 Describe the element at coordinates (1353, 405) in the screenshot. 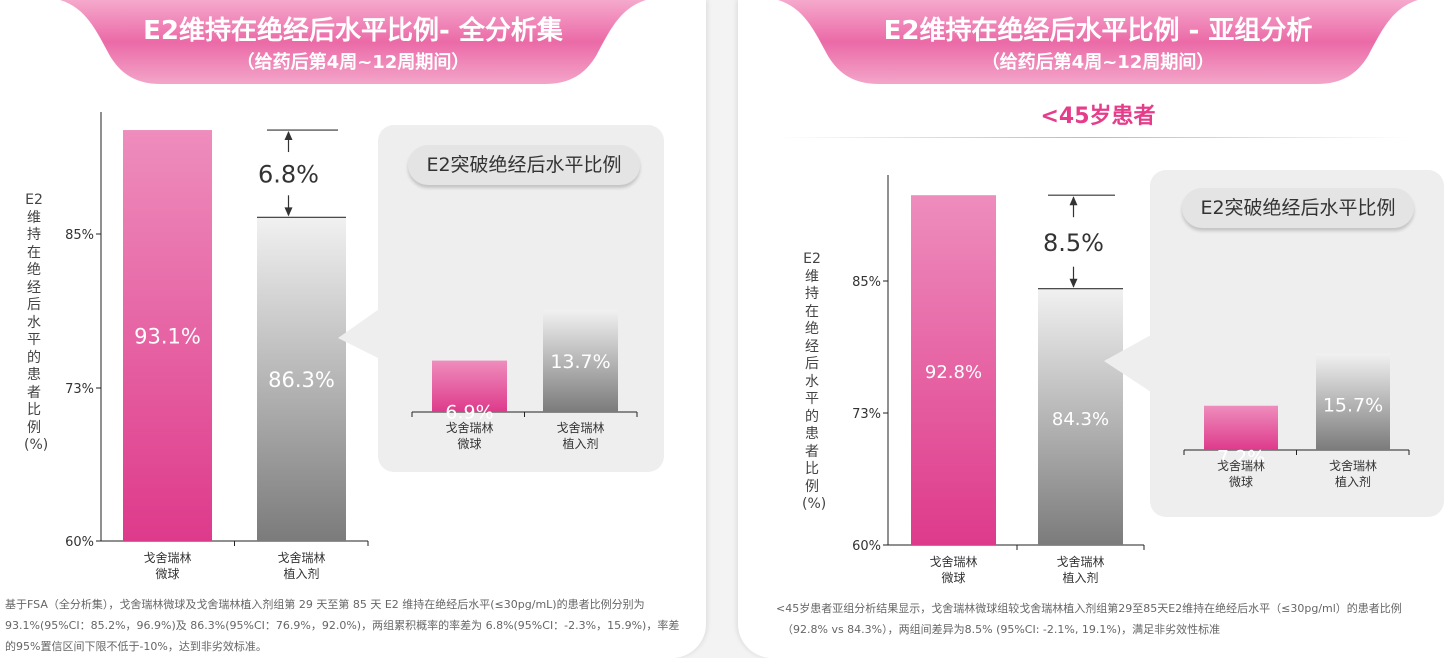

I see `inset-bar-value-label: 15.7%` at that location.